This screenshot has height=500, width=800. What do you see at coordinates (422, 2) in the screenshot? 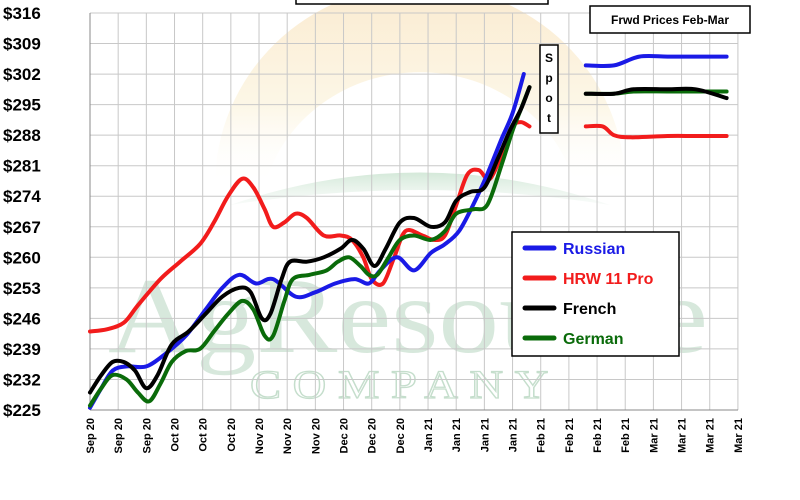
I see `title-box` at bounding box center [422, 2].